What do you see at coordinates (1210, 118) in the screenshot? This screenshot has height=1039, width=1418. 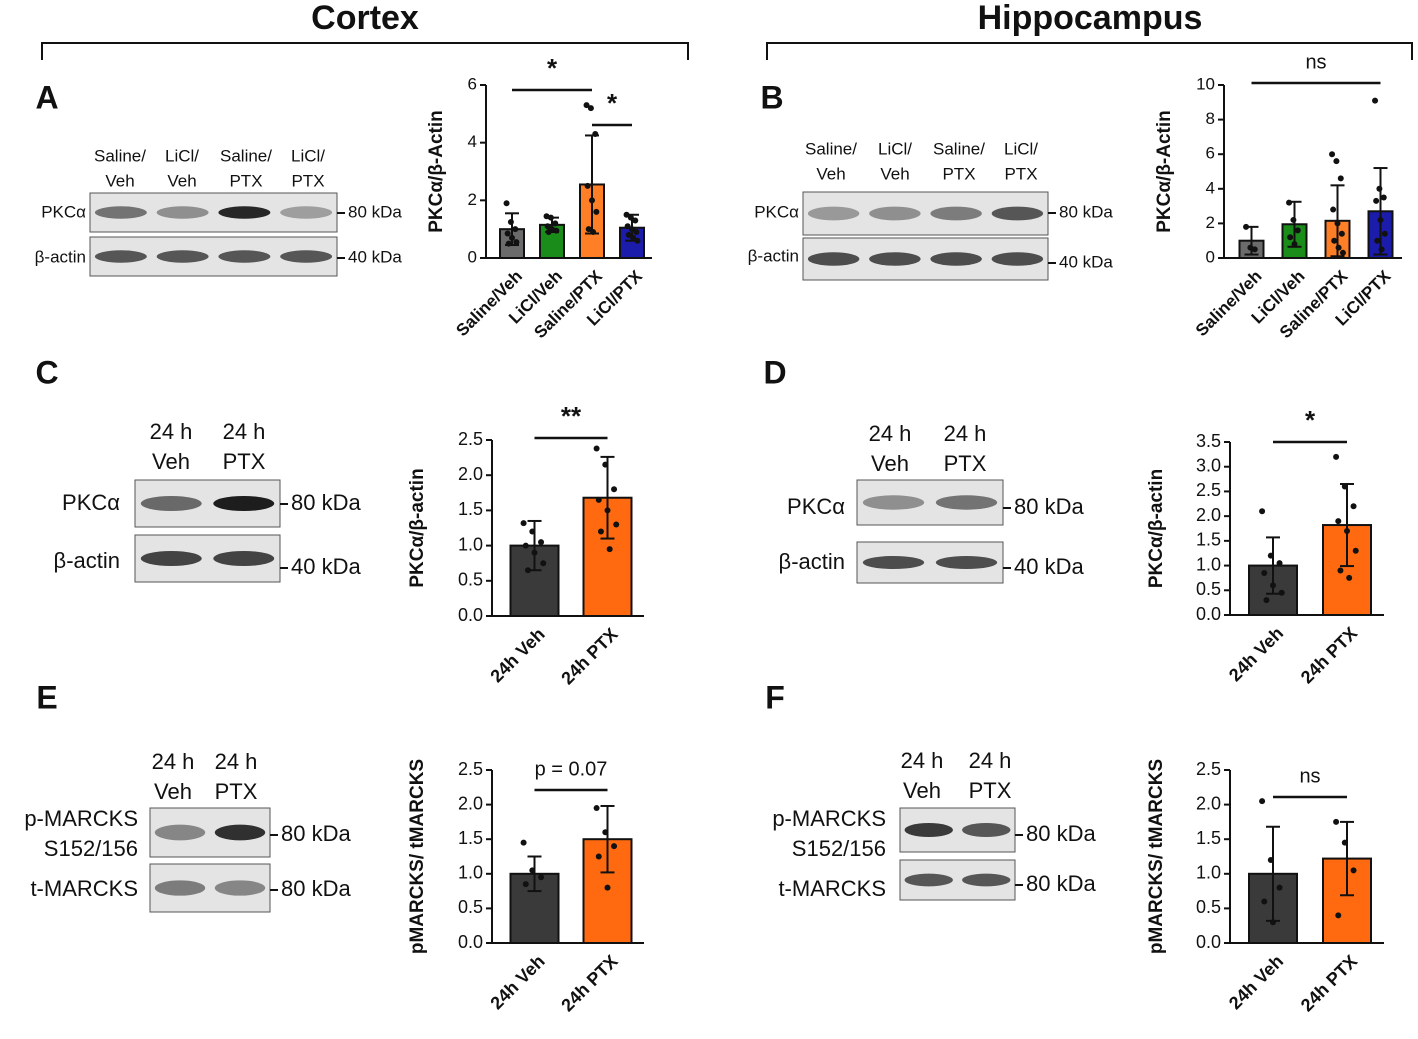 I see `y-tick-label: 8` at bounding box center [1210, 118].